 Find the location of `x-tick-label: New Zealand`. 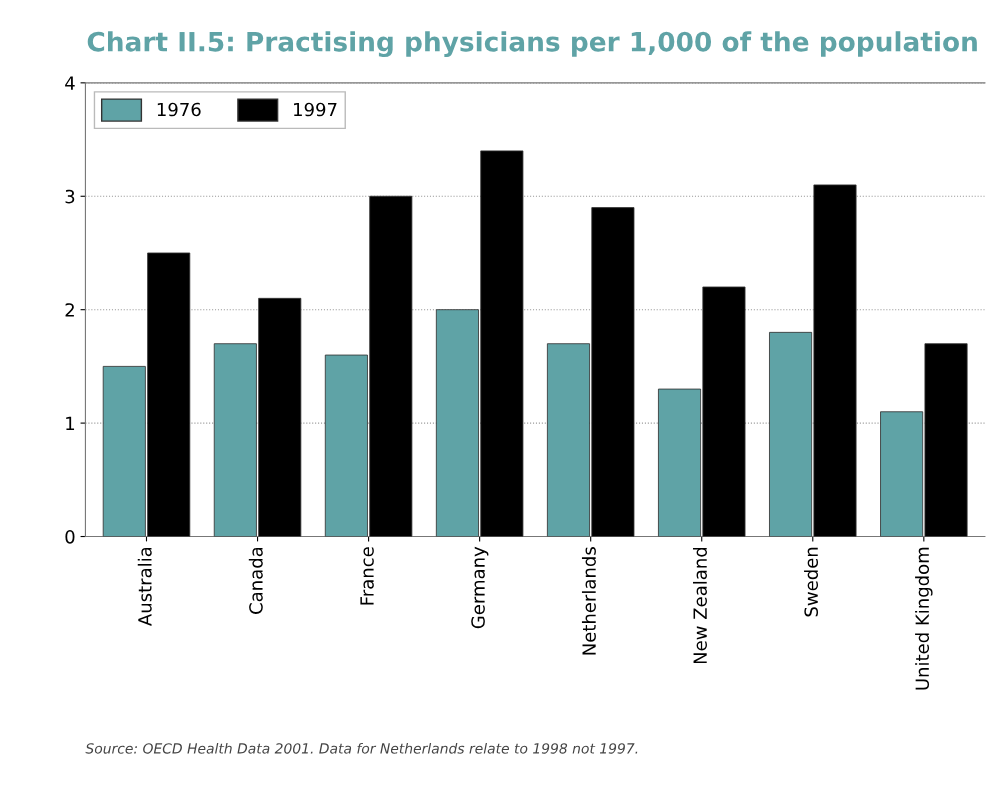

x-tick-label: New Zealand is located at coordinates (699, 605).